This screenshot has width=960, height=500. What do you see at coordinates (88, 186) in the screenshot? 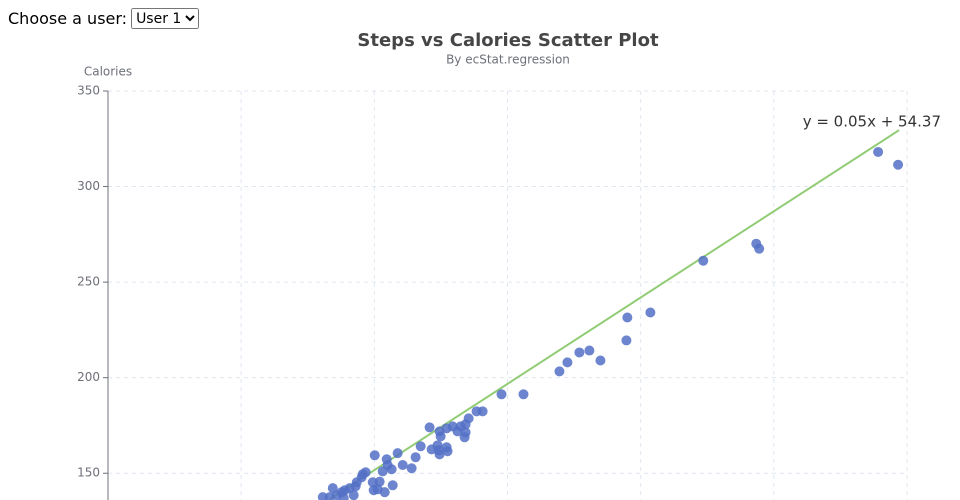
I see `y-tick-label: 300` at bounding box center [88, 186].